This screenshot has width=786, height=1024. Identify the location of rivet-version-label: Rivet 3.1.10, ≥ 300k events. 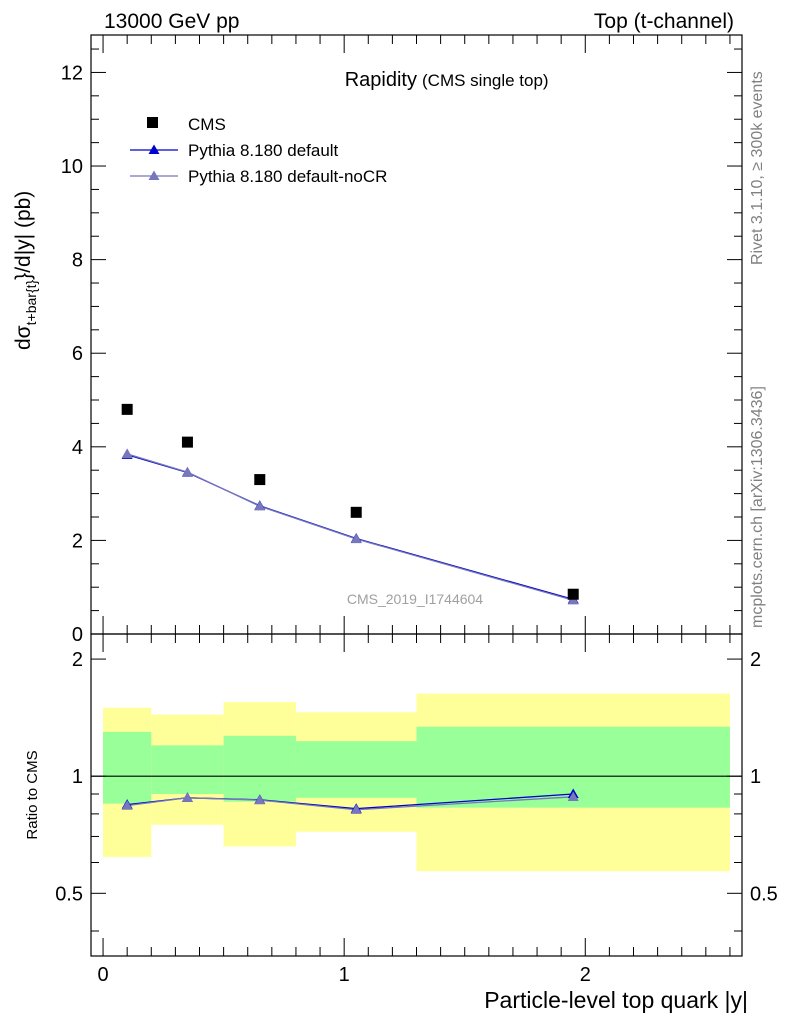
(757, 168).